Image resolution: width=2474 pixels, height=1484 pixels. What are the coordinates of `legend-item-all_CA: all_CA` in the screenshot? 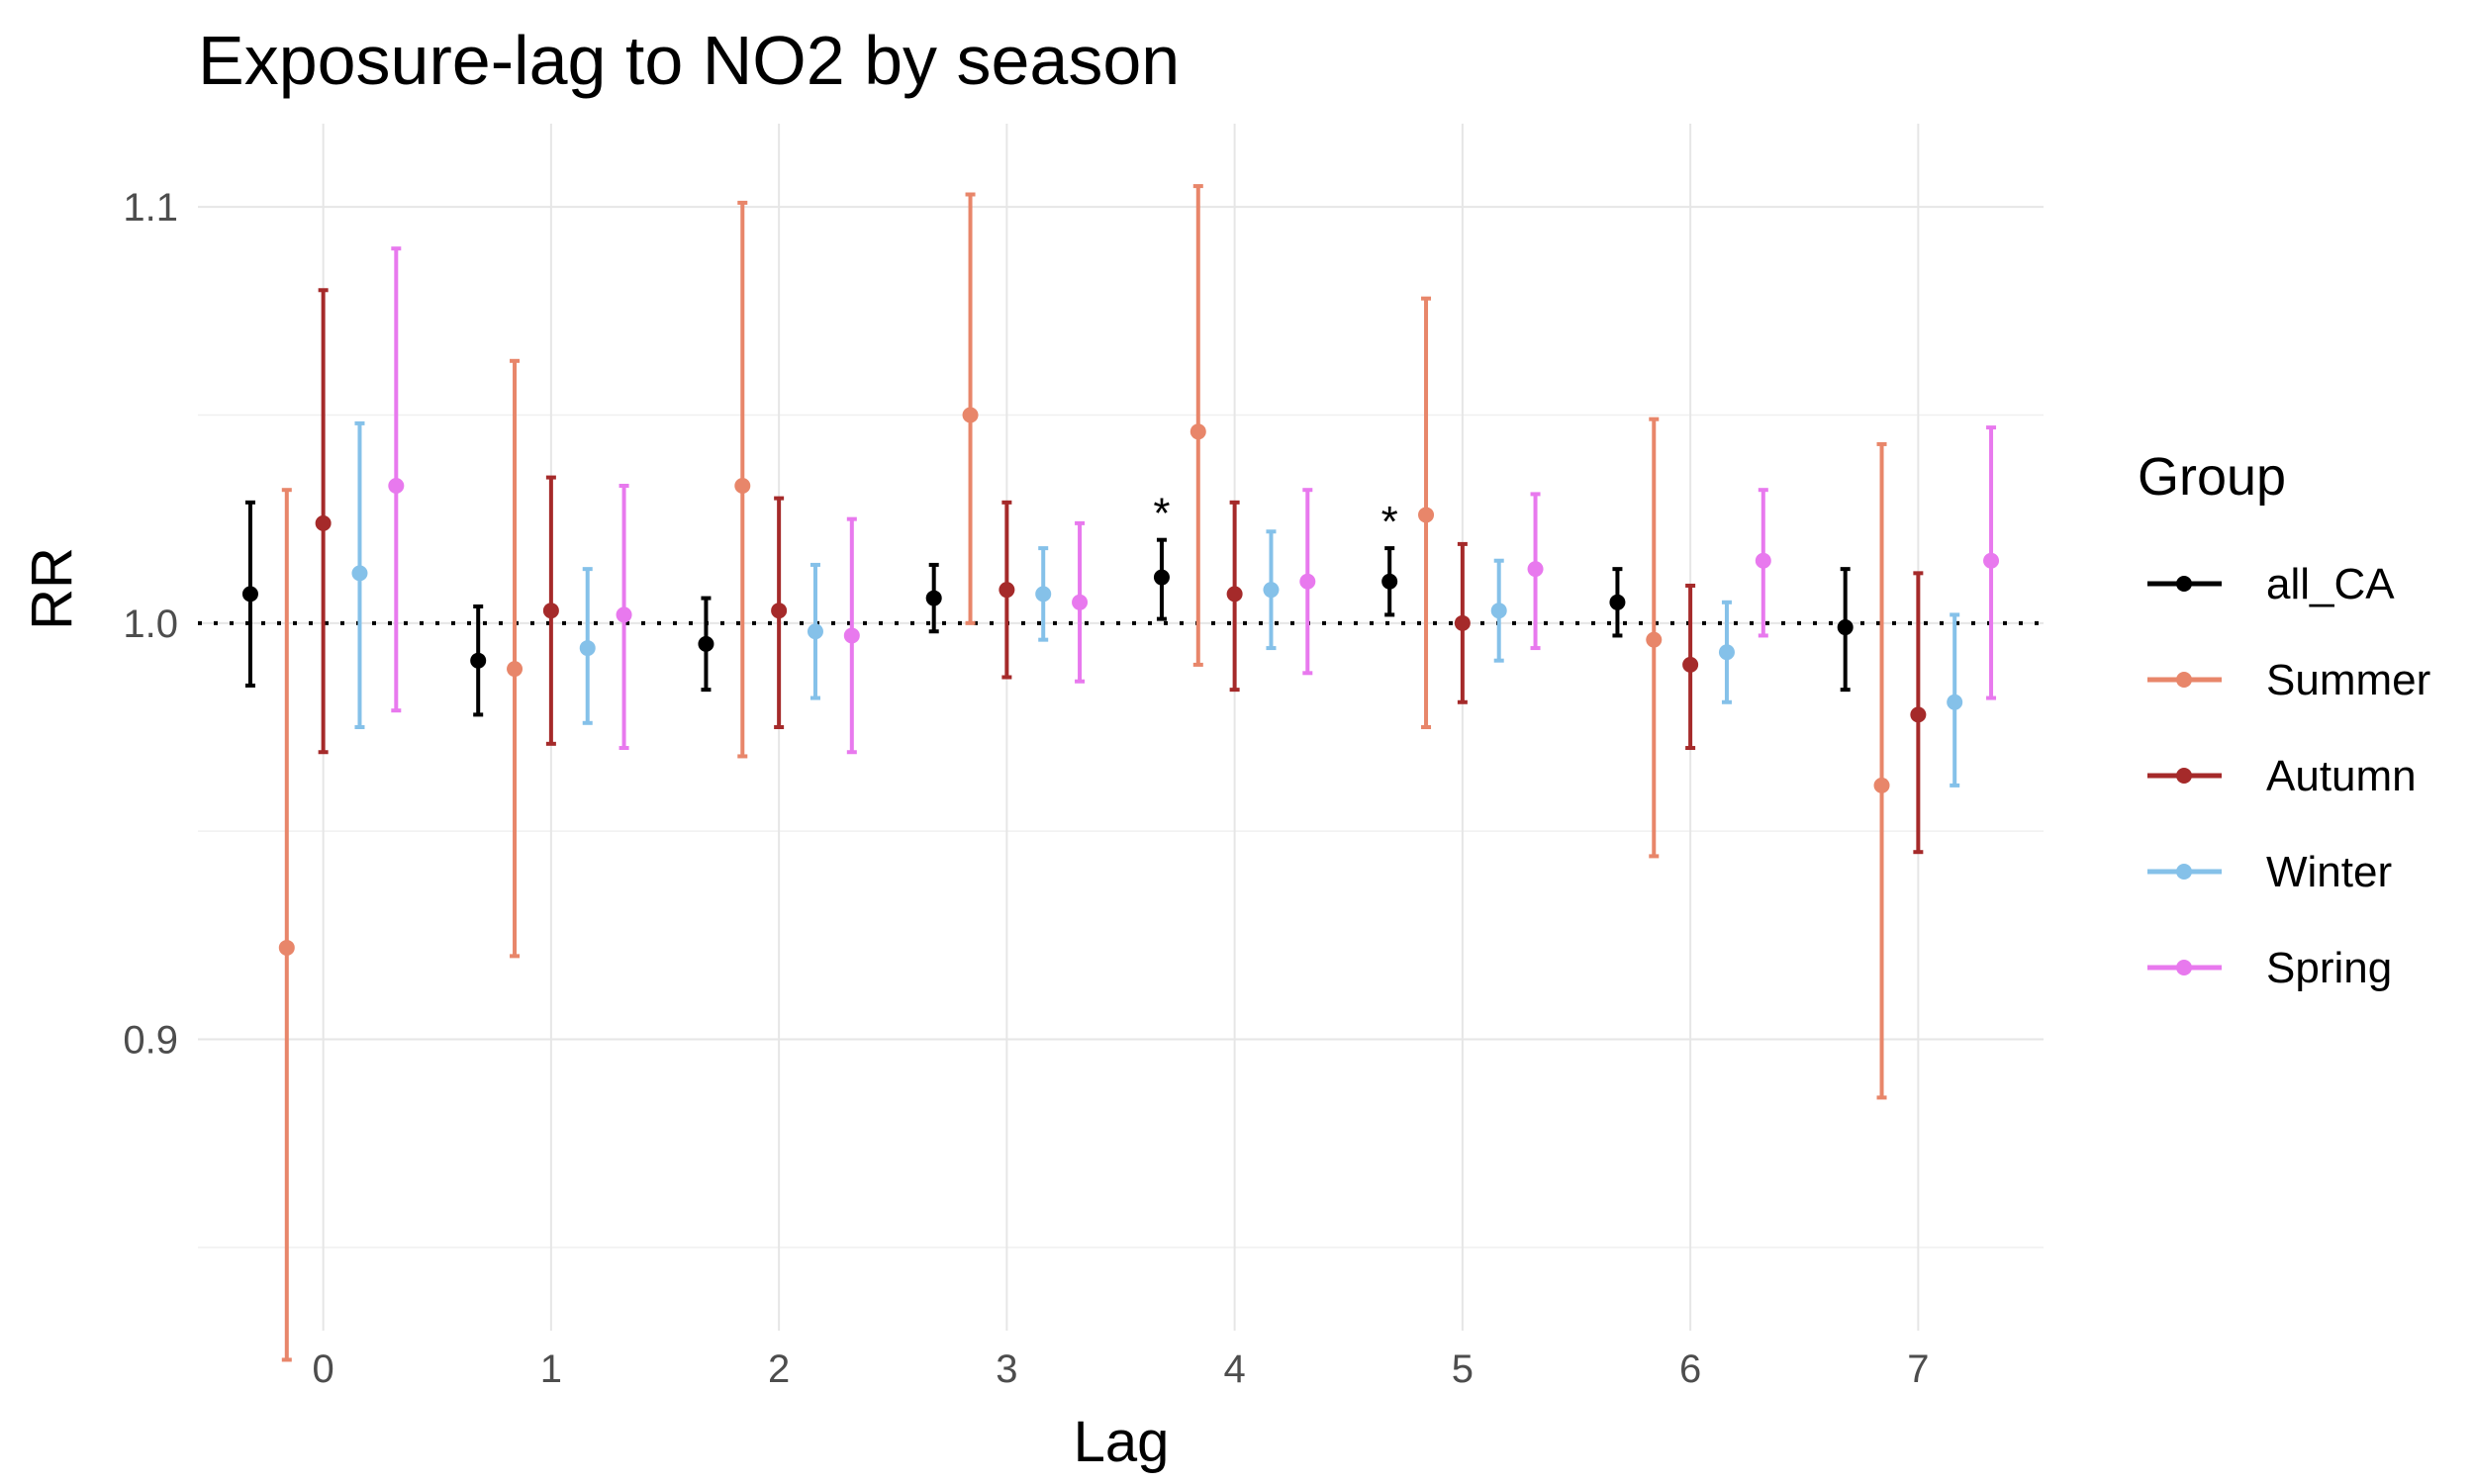 It's located at (2271, 584).